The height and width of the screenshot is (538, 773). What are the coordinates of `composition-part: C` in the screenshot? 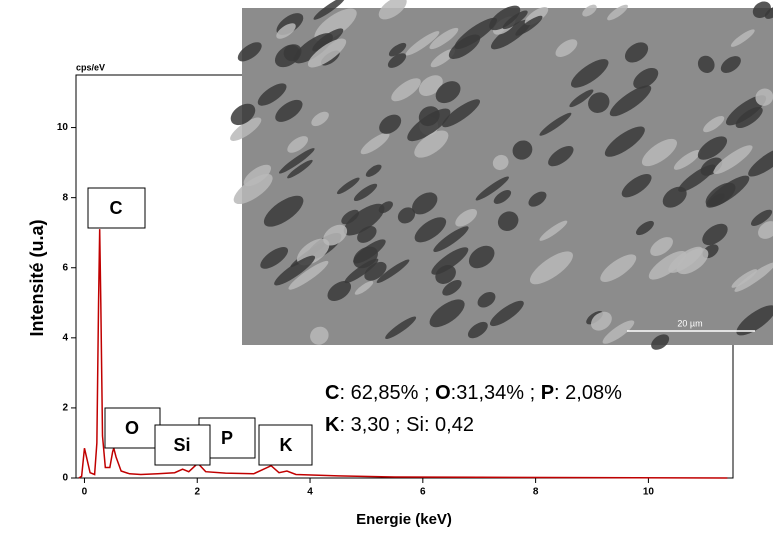 It's located at (332, 393).